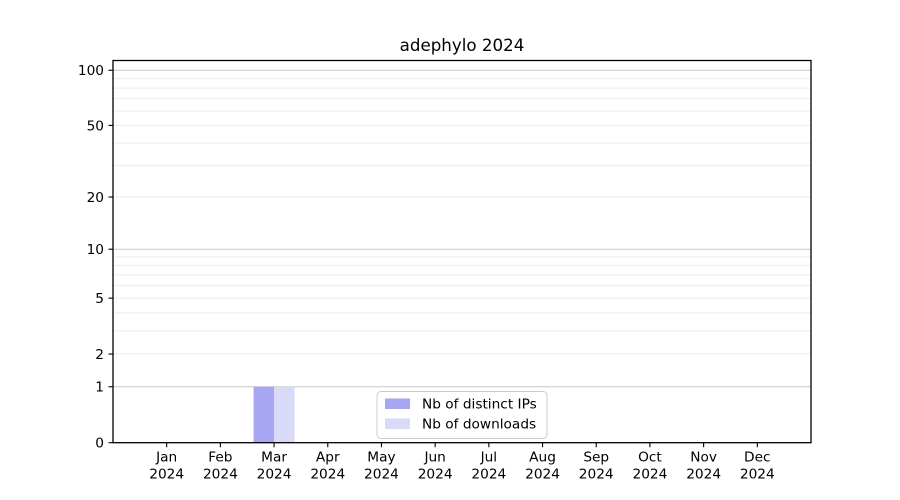 The width and height of the screenshot is (900, 500). I want to click on legend-label: Nb of distinct IPs, so click(479, 405).